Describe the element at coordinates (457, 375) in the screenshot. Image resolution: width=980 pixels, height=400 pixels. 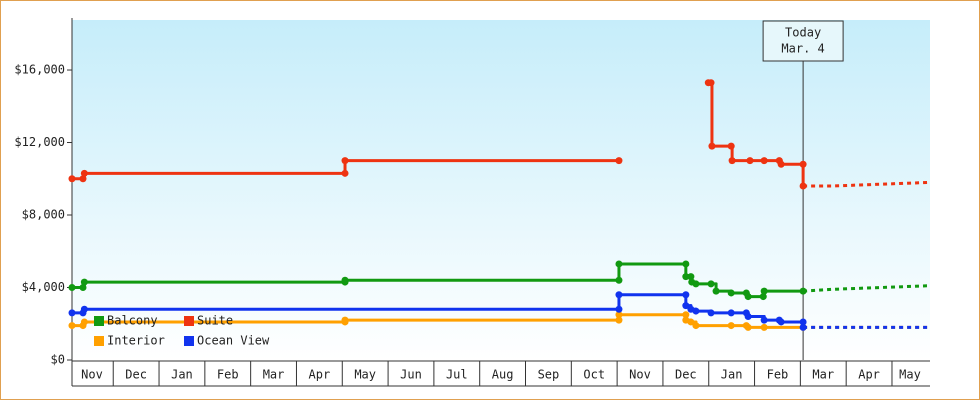
I see `x-tick-label: Jul` at that location.